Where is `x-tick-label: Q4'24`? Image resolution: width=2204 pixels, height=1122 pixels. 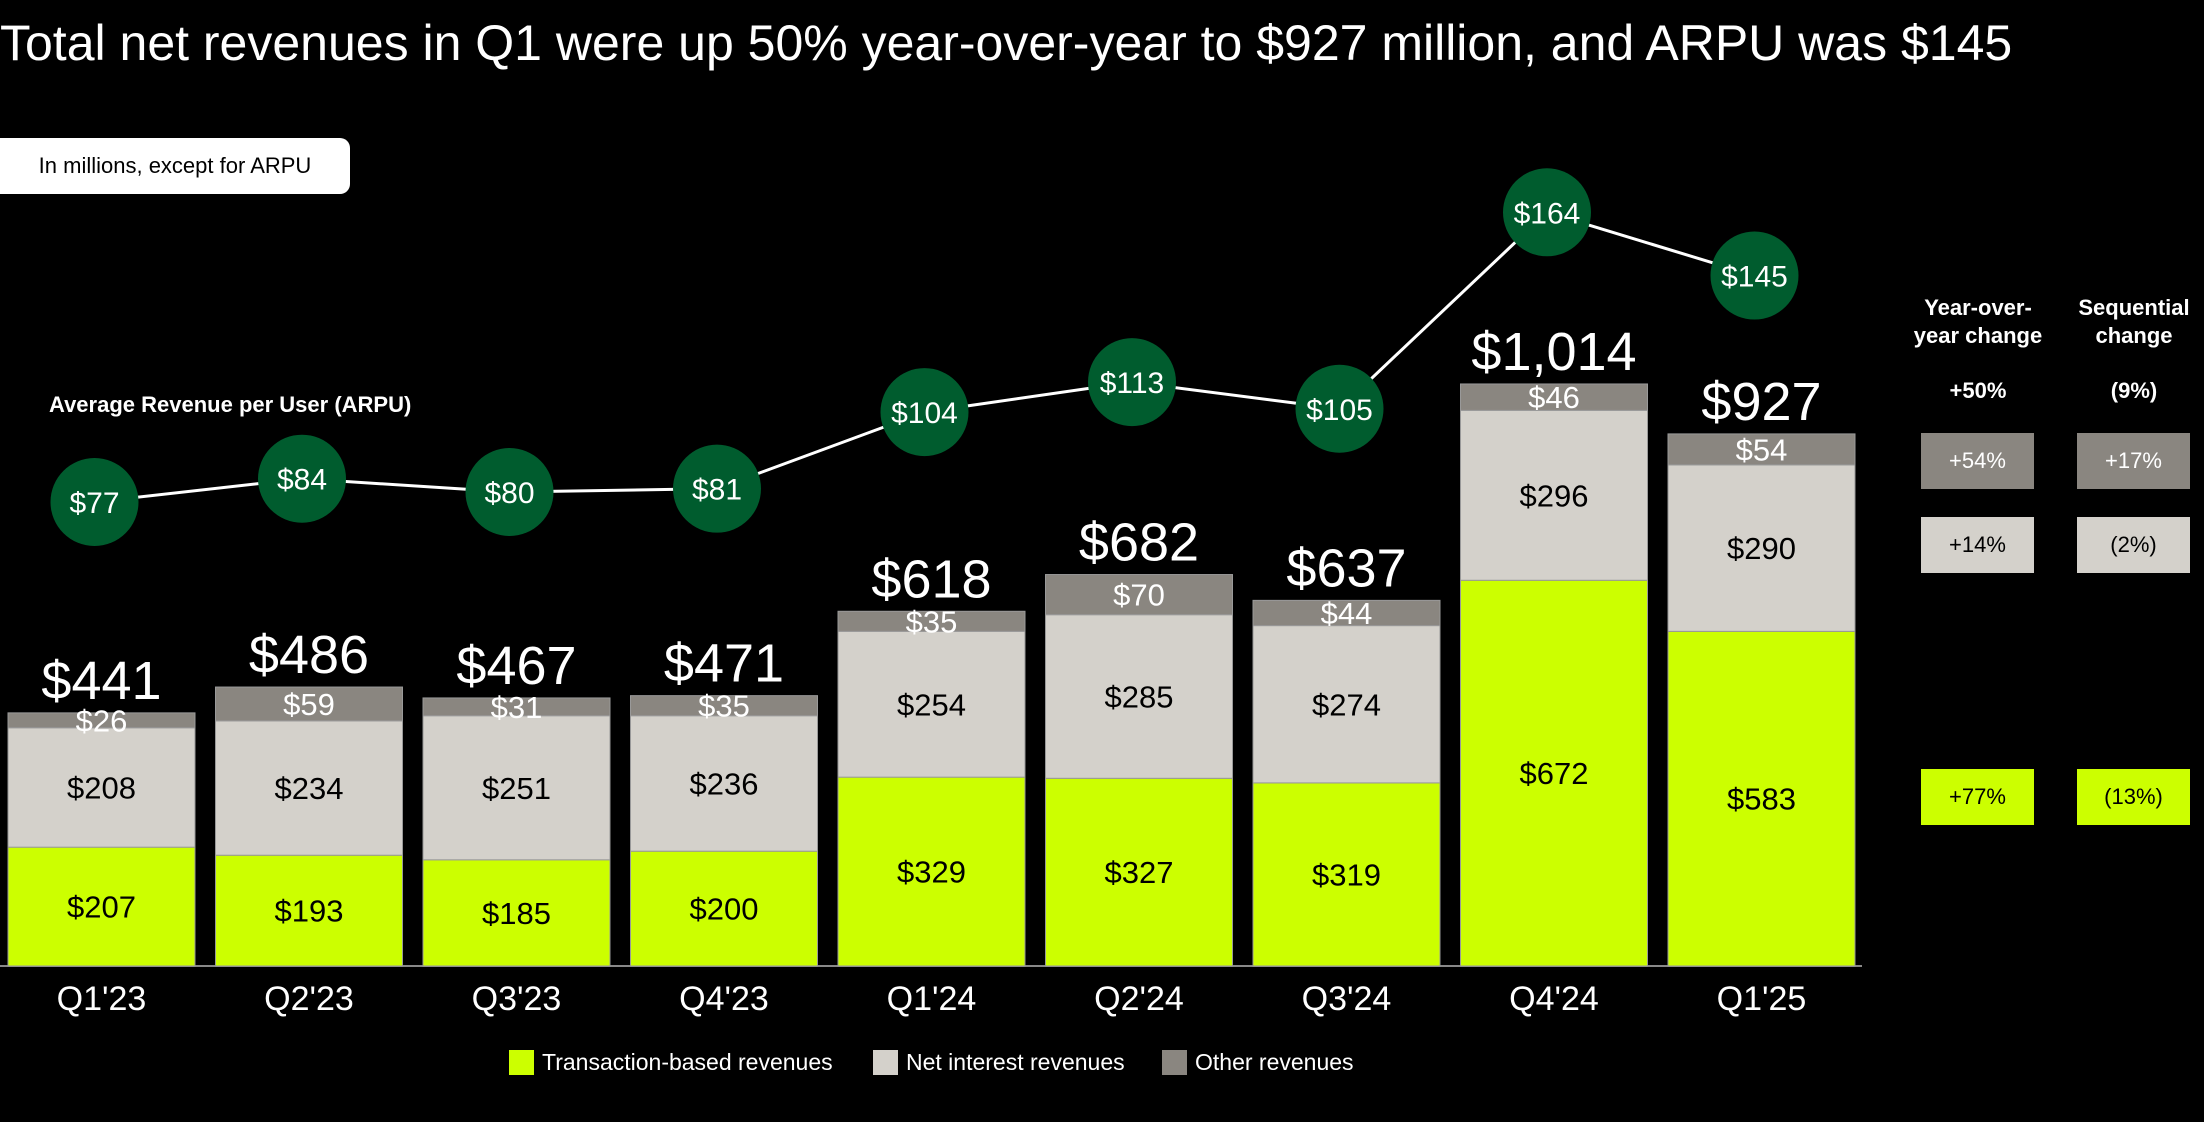 x-tick-label: Q4'24 is located at coordinates (1554, 999).